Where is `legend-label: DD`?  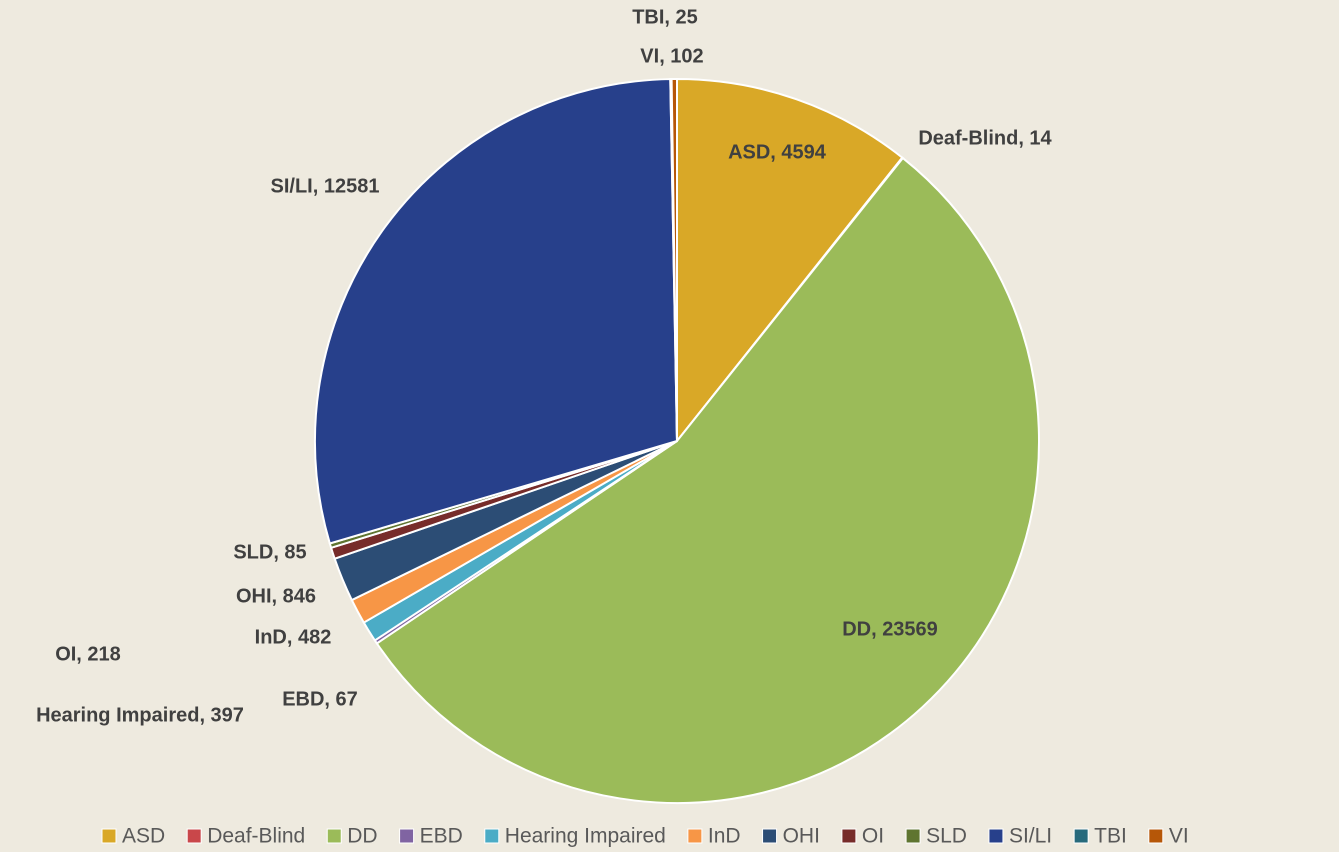 legend-label: DD is located at coordinates (362, 836).